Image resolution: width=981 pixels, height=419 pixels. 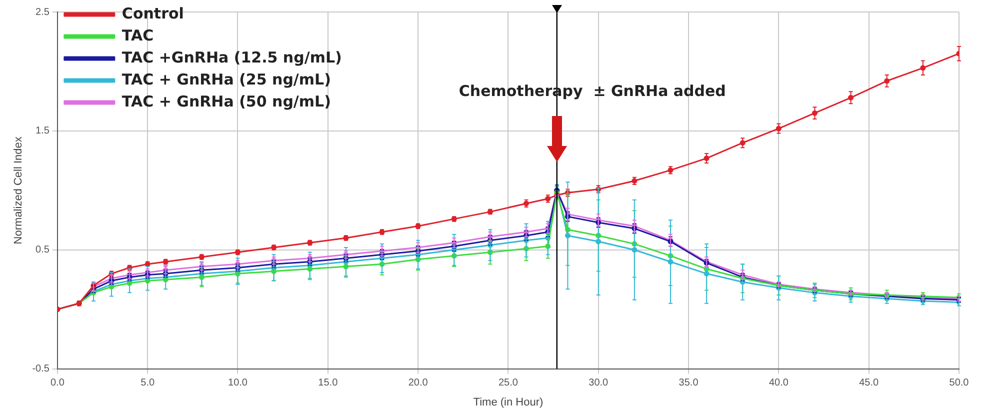 I want to click on legend-label: TAC + GnRHa (50 ng/mL), so click(x=226, y=101).